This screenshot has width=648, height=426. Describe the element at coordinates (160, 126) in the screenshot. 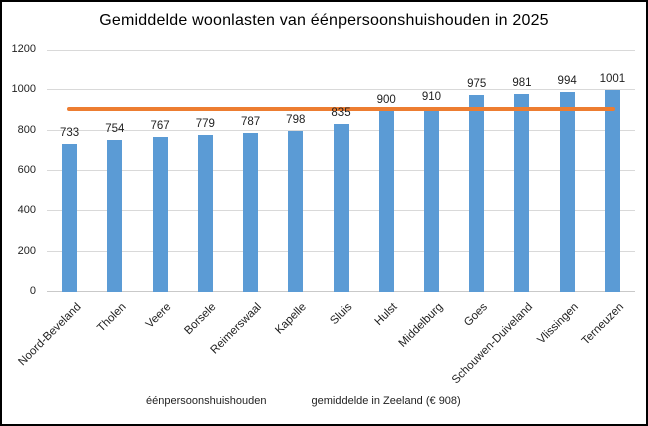

I see `bar-value-label: 767` at that location.